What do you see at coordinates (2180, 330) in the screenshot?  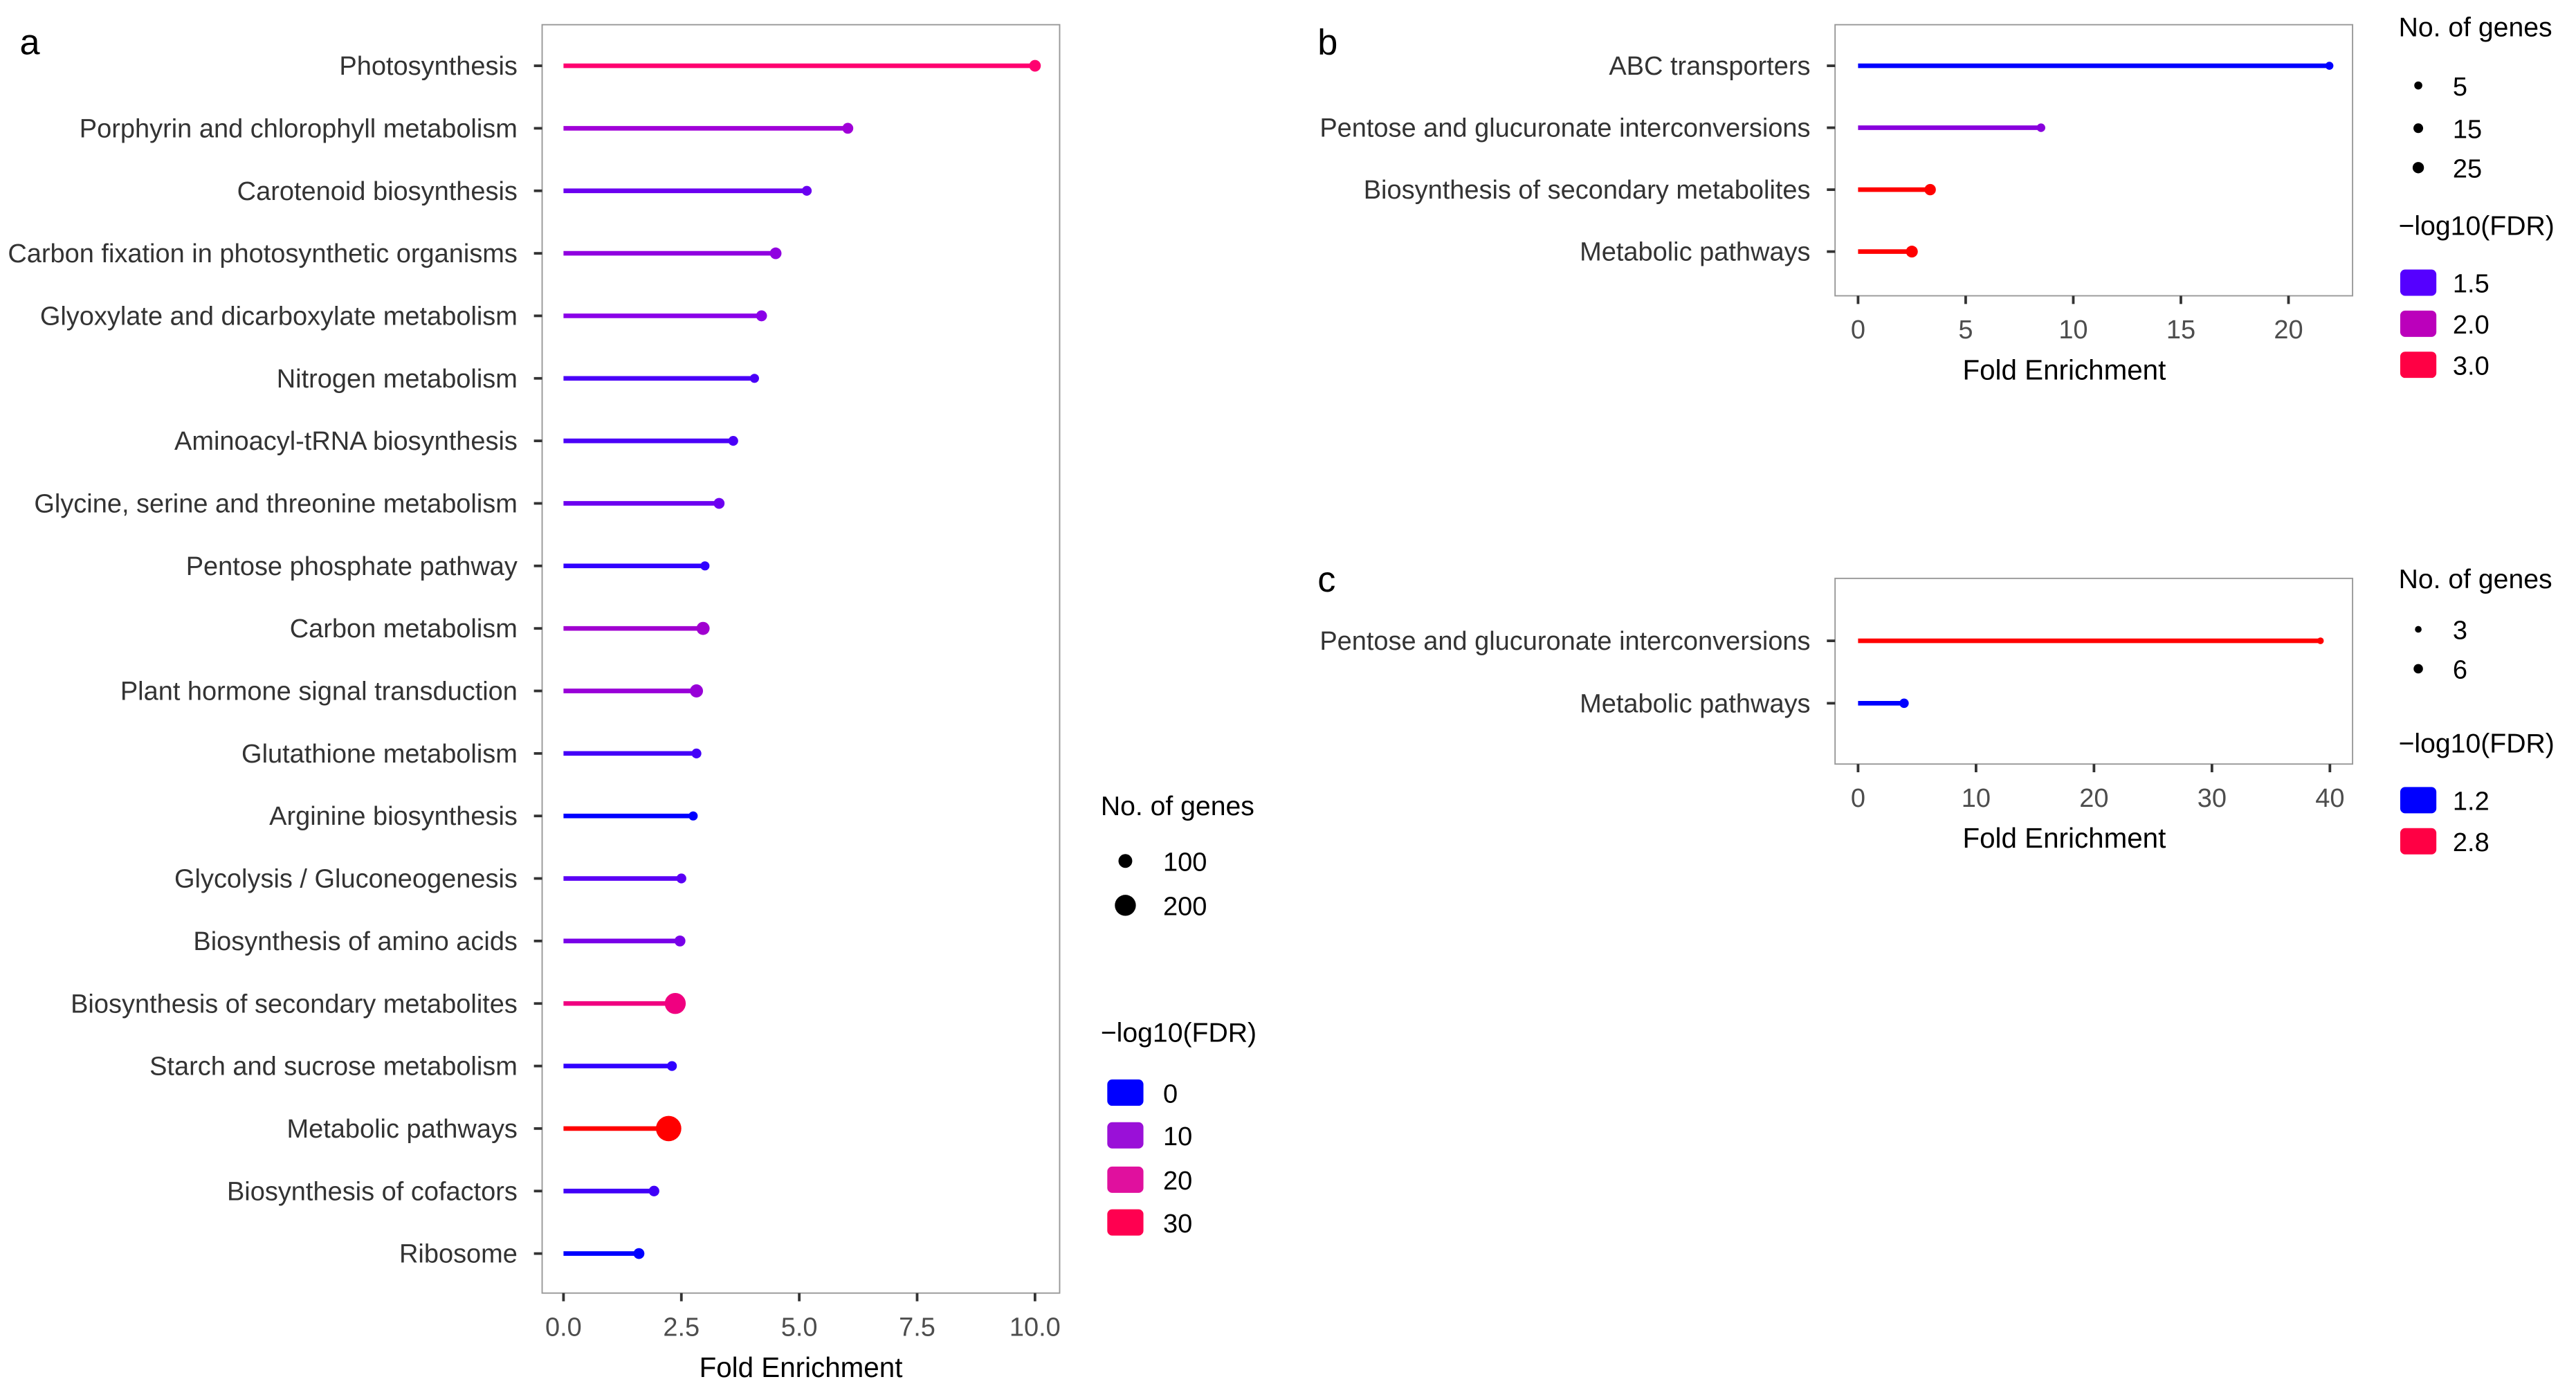 I see `x-tick-label: 15` at bounding box center [2180, 330].